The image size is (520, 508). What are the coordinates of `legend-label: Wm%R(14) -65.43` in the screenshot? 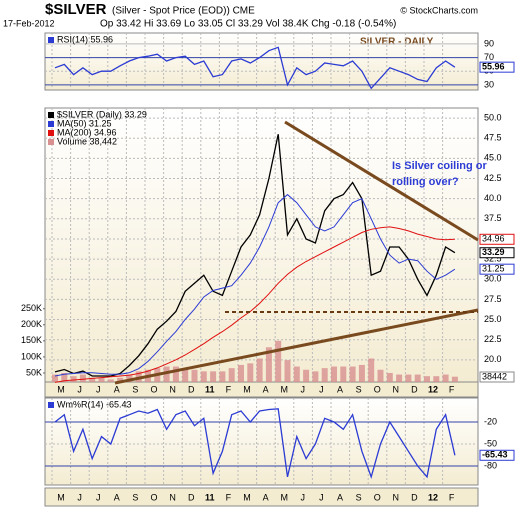 It's located at (94, 404).